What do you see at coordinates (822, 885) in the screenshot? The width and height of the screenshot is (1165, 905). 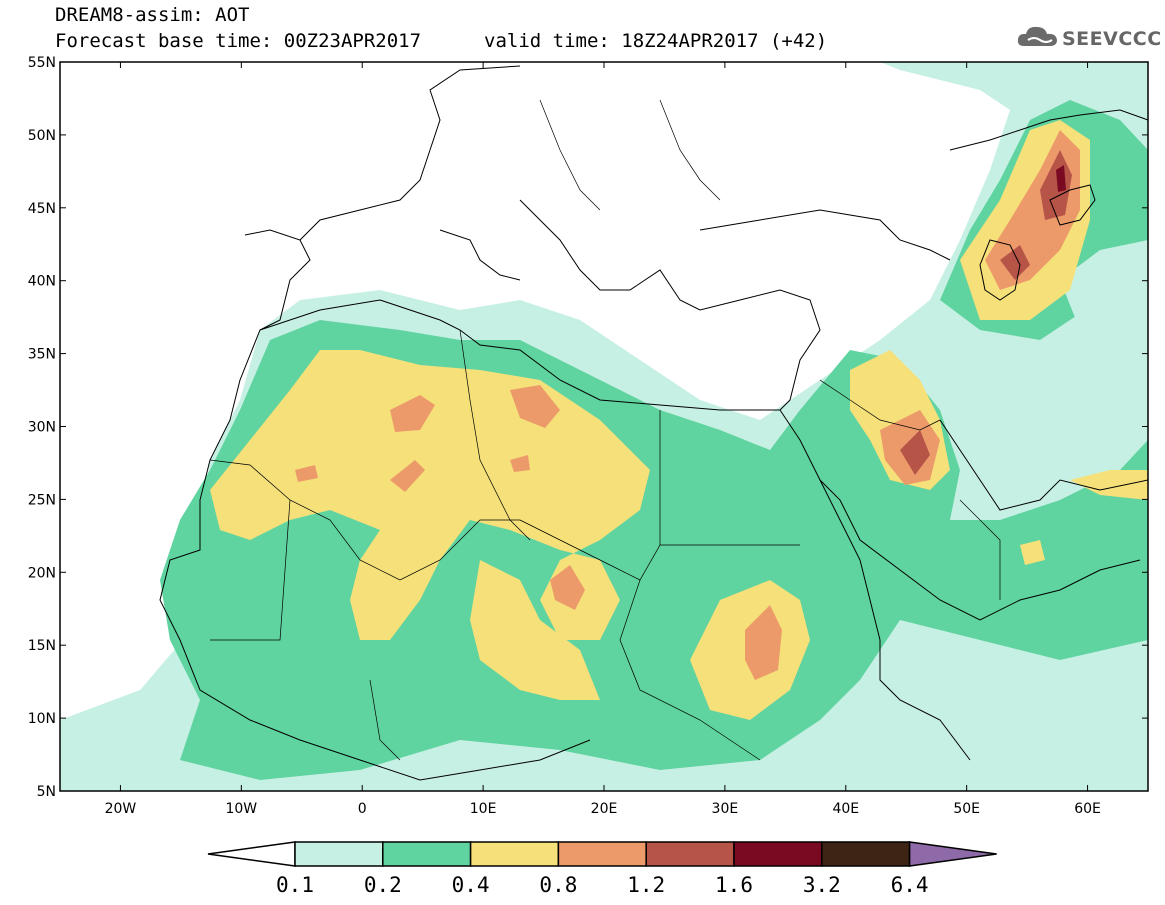 I see `colorbar-label: 3.2` at bounding box center [822, 885].